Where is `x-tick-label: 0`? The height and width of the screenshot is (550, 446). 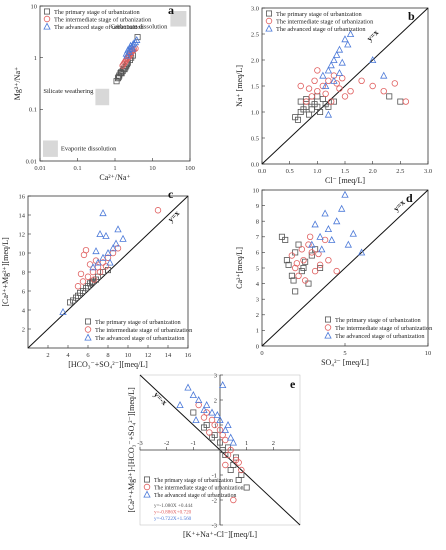
x-tick-label: 0 is located at coordinates (261, 353).